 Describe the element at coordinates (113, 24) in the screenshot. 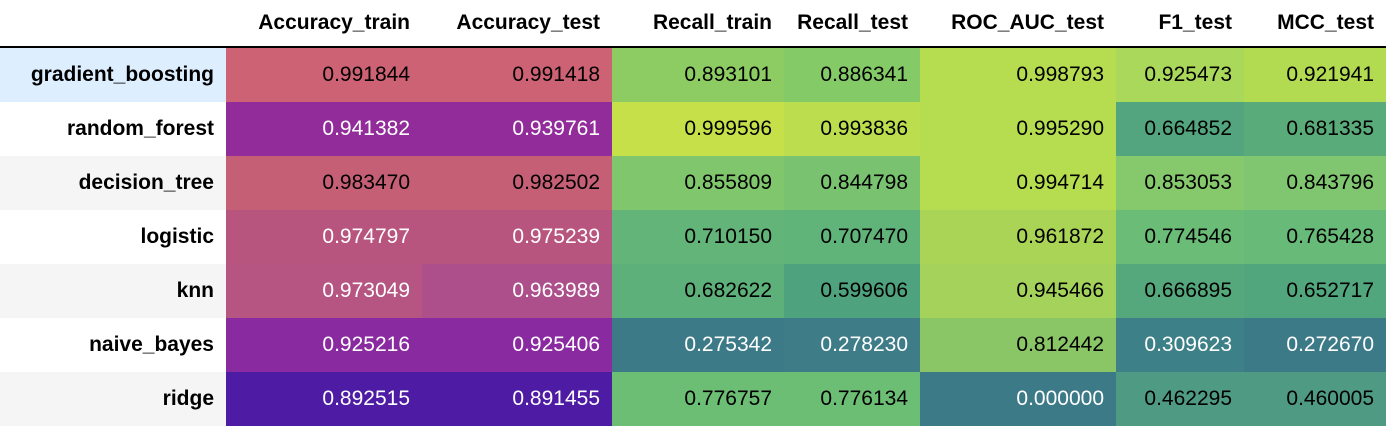

I see `index-header` at that location.